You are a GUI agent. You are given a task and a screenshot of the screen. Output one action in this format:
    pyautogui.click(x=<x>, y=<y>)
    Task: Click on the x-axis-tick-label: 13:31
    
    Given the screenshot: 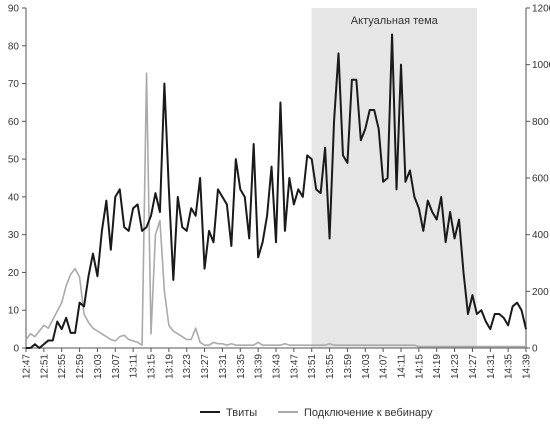 What is the action you would take?
    pyautogui.click(x=223, y=366)
    